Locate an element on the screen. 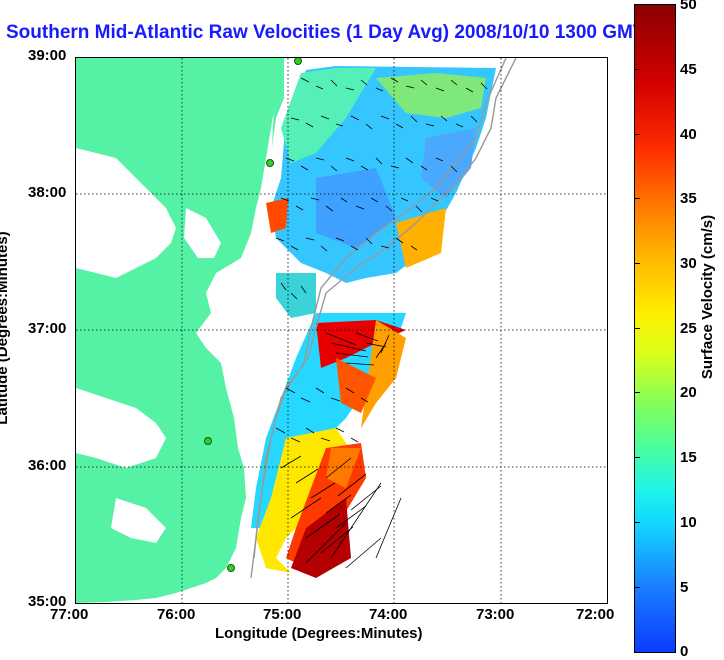 This screenshot has width=724, height=660. colorbar is located at coordinates (655, 328).